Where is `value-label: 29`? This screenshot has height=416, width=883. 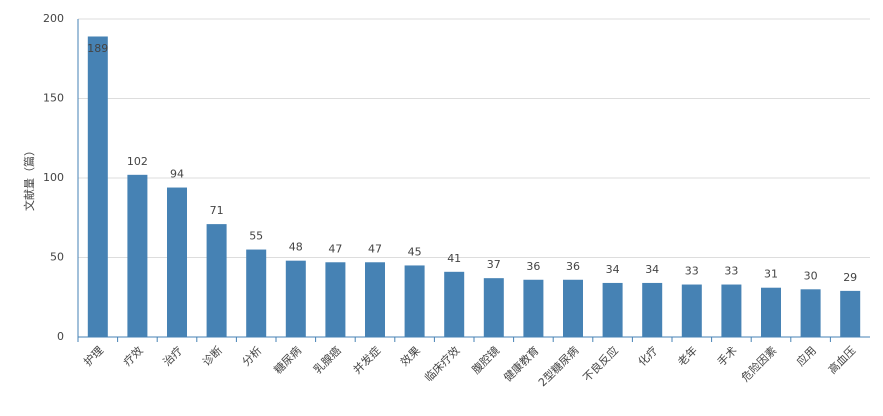
value-label: 29 is located at coordinates (850, 277).